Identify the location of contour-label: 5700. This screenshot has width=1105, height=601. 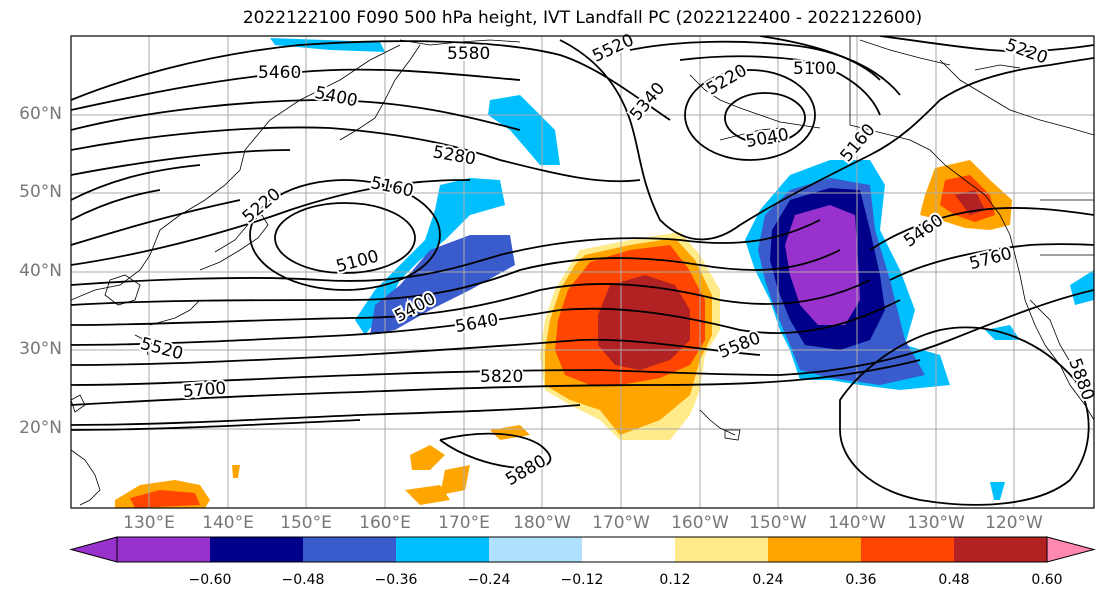
(204, 390).